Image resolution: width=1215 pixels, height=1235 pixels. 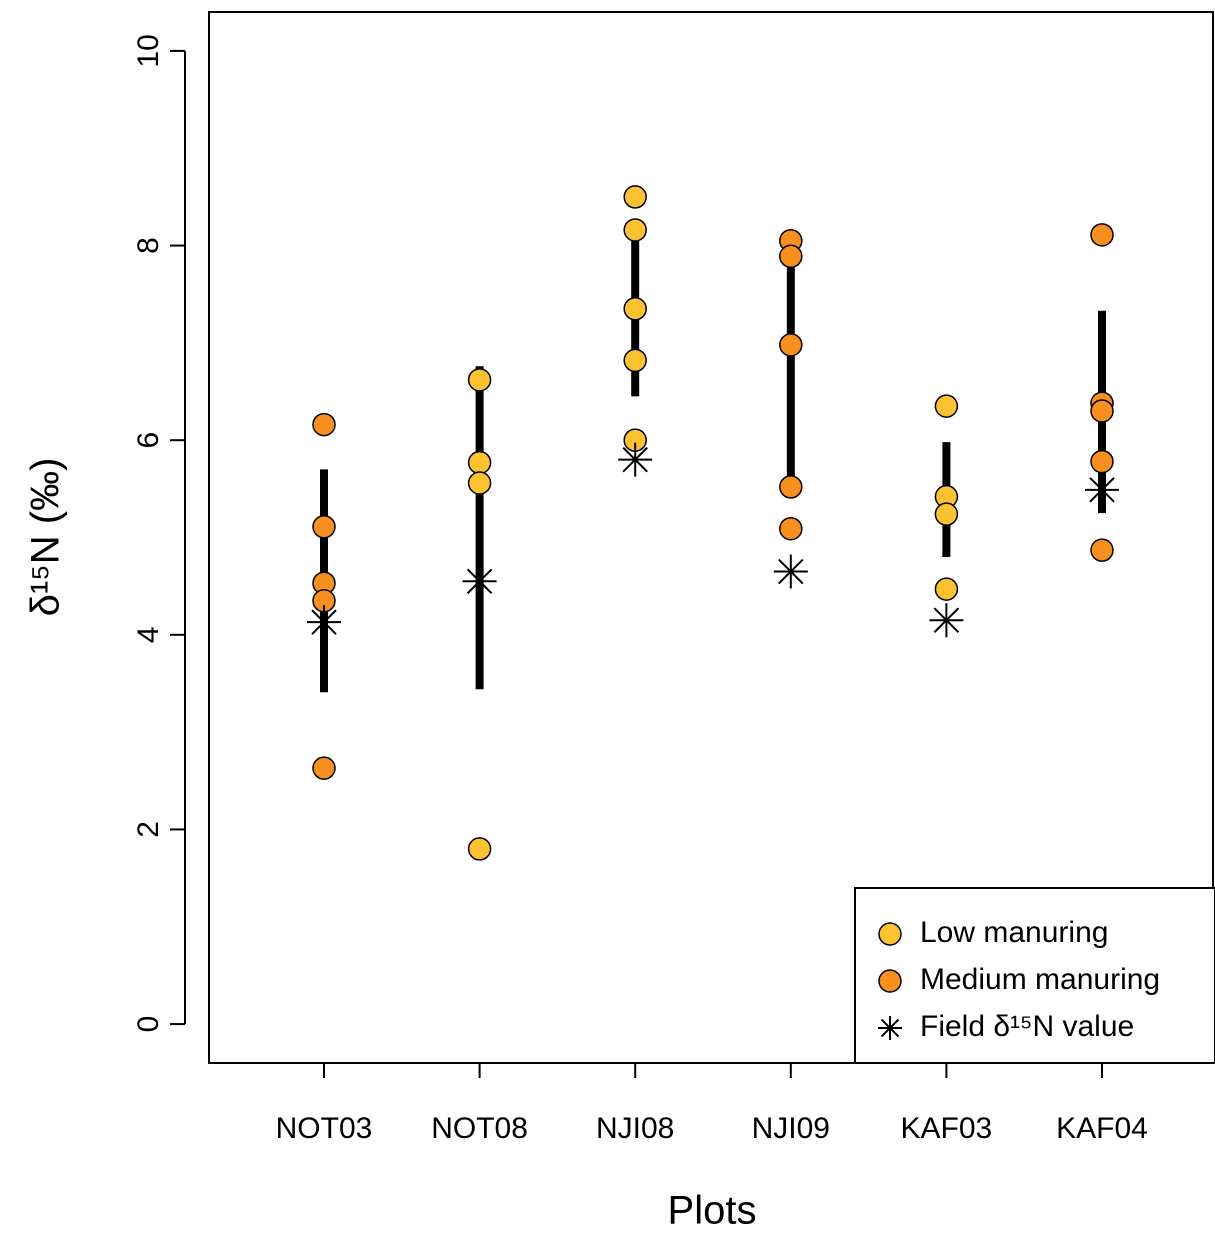 What do you see at coordinates (148, 440) in the screenshot?
I see `y-tick-label: 6` at bounding box center [148, 440].